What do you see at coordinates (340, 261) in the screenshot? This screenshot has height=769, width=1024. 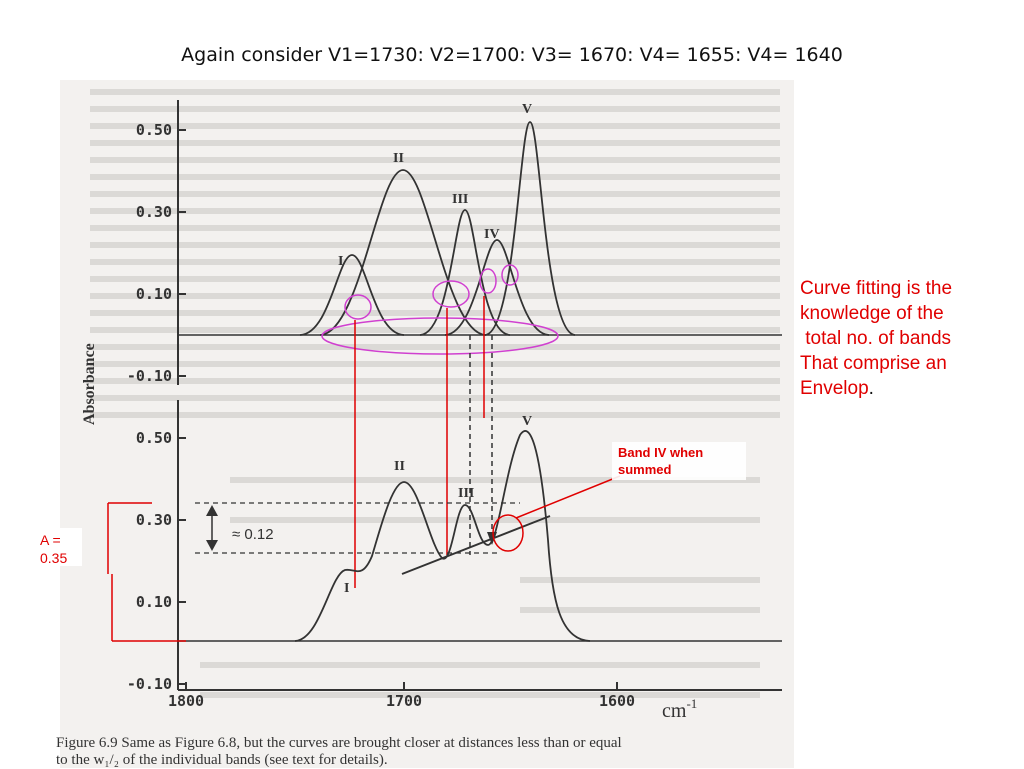 I see `top-band-label: I` at bounding box center [340, 261].